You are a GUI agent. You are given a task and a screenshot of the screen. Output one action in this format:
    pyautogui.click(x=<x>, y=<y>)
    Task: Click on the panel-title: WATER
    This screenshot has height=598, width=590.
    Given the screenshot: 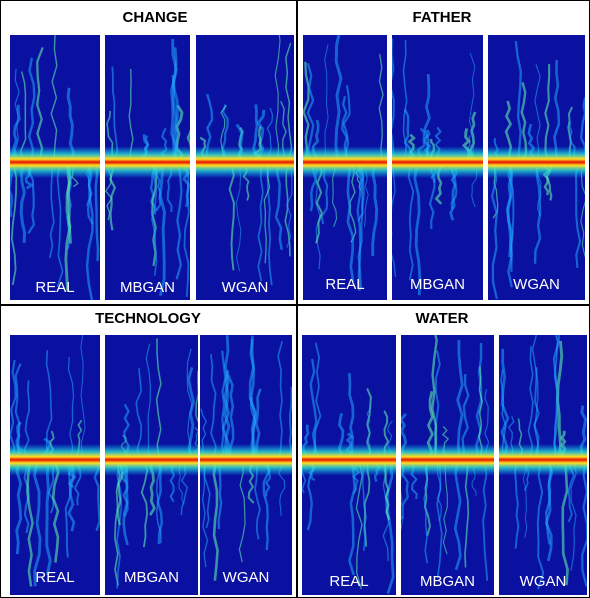 What is the action you would take?
    pyautogui.click(x=441, y=318)
    